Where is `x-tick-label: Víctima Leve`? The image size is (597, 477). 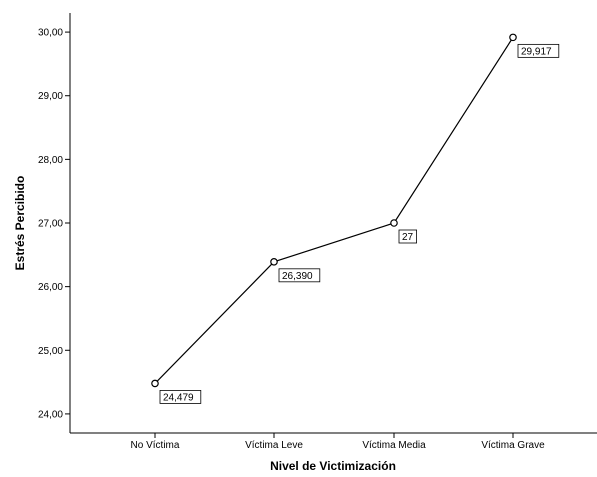 x-tick-label: Víctima Leve is located at coordinates (274, 445).